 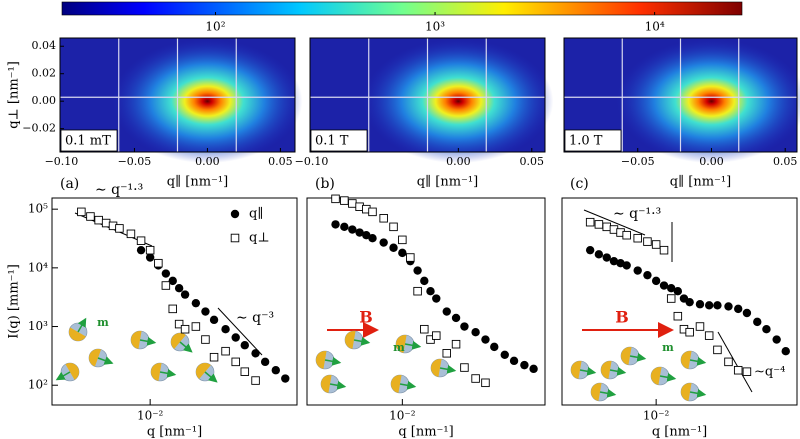 What do you see at coordinates (255, 318) in the screenshot?
I see `annotation: ∼ q⁻³` at bounding box center [255, 318].